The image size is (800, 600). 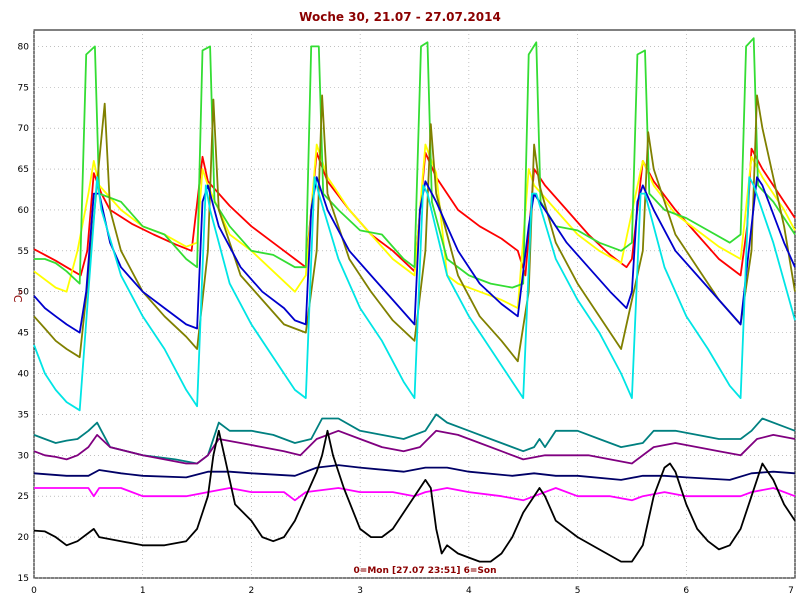 I want to click on x-tick-label: 3, so click(x=360, y=591).